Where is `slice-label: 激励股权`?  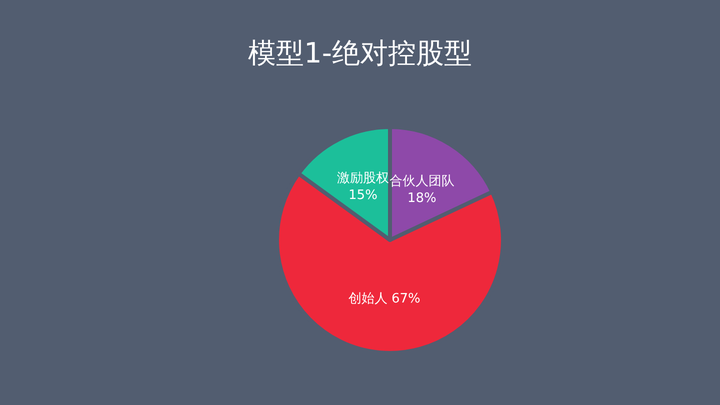 slice-label: 激励股权 is located at coordinates (362, 178).